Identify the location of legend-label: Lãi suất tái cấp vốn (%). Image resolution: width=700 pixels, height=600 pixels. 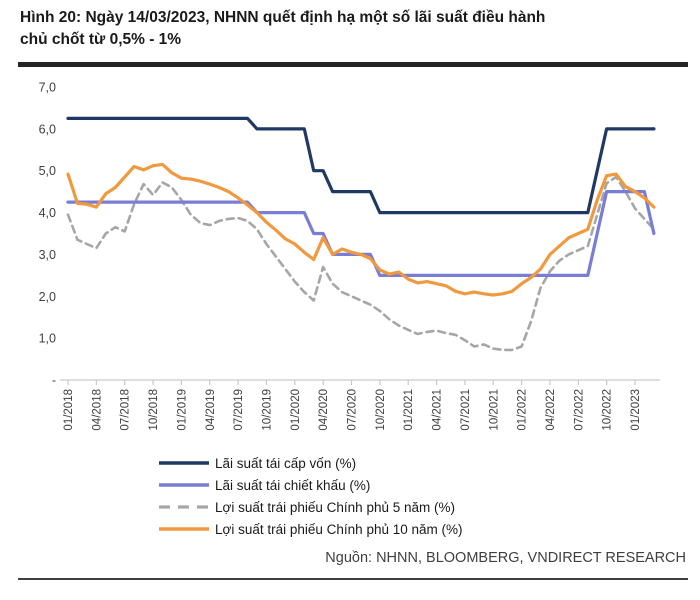
(286, 463).